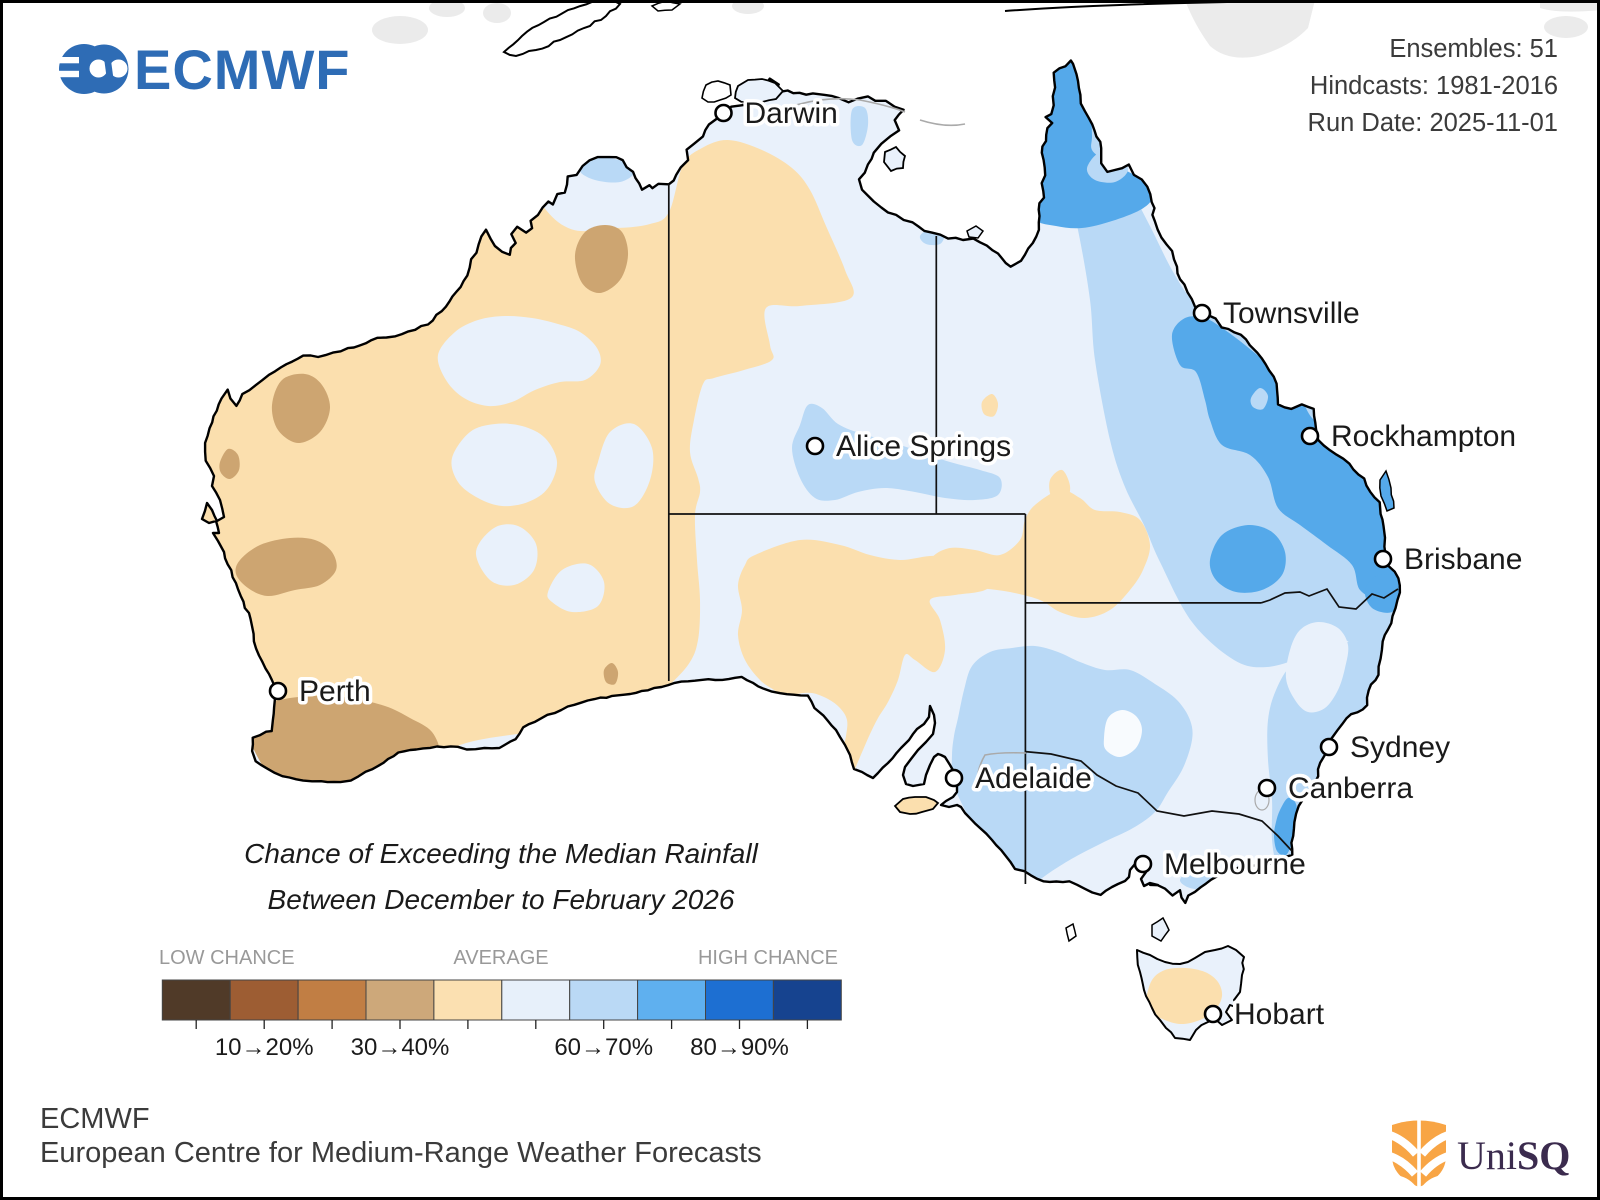 Image resolution: width=1600 pixels, height=1200 pixels. I want to click on svg-text: Darwin, so click(791, 113).